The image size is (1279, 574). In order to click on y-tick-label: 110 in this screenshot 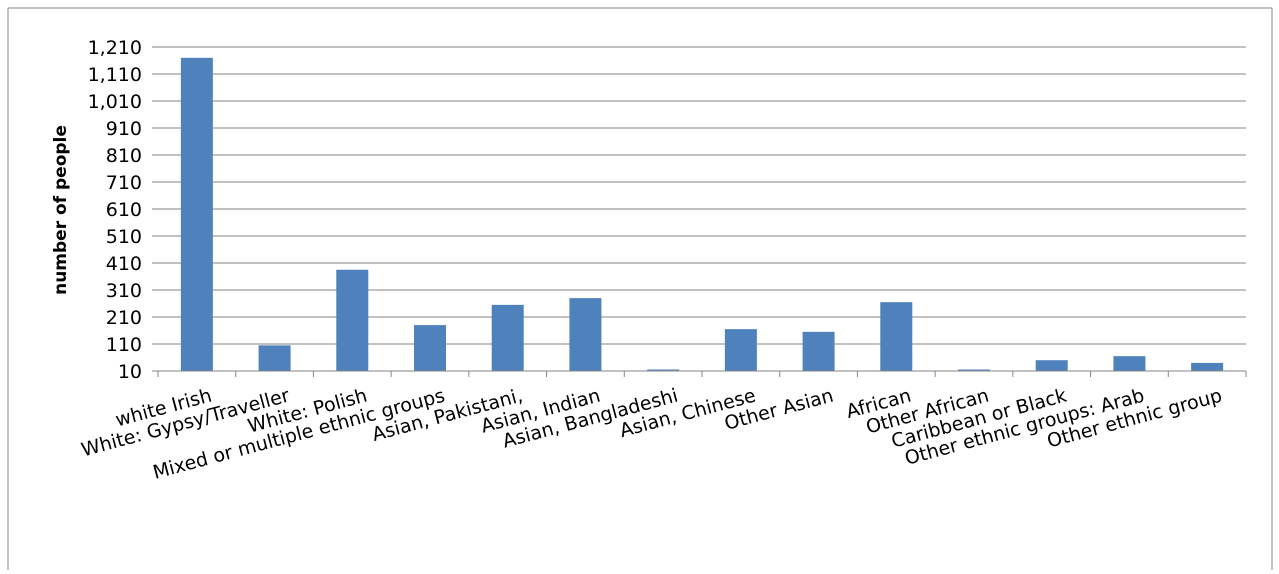, I will do `click(124, 345)`.